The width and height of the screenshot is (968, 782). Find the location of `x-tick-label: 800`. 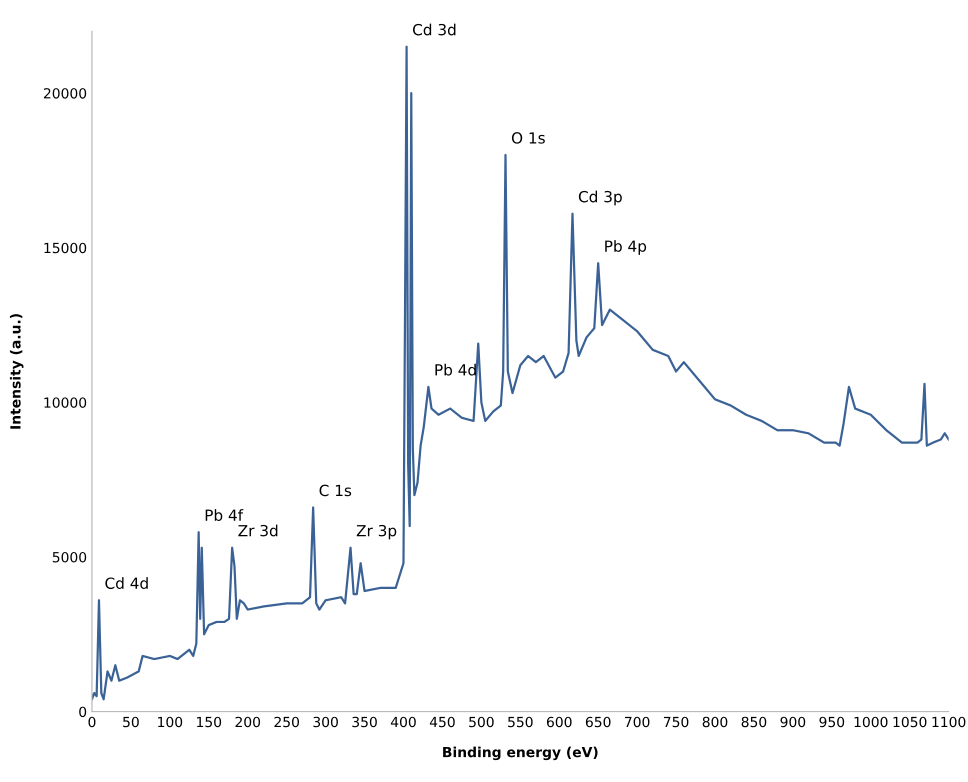

x-tick-label: 800 is located at coordinates (715, 722).